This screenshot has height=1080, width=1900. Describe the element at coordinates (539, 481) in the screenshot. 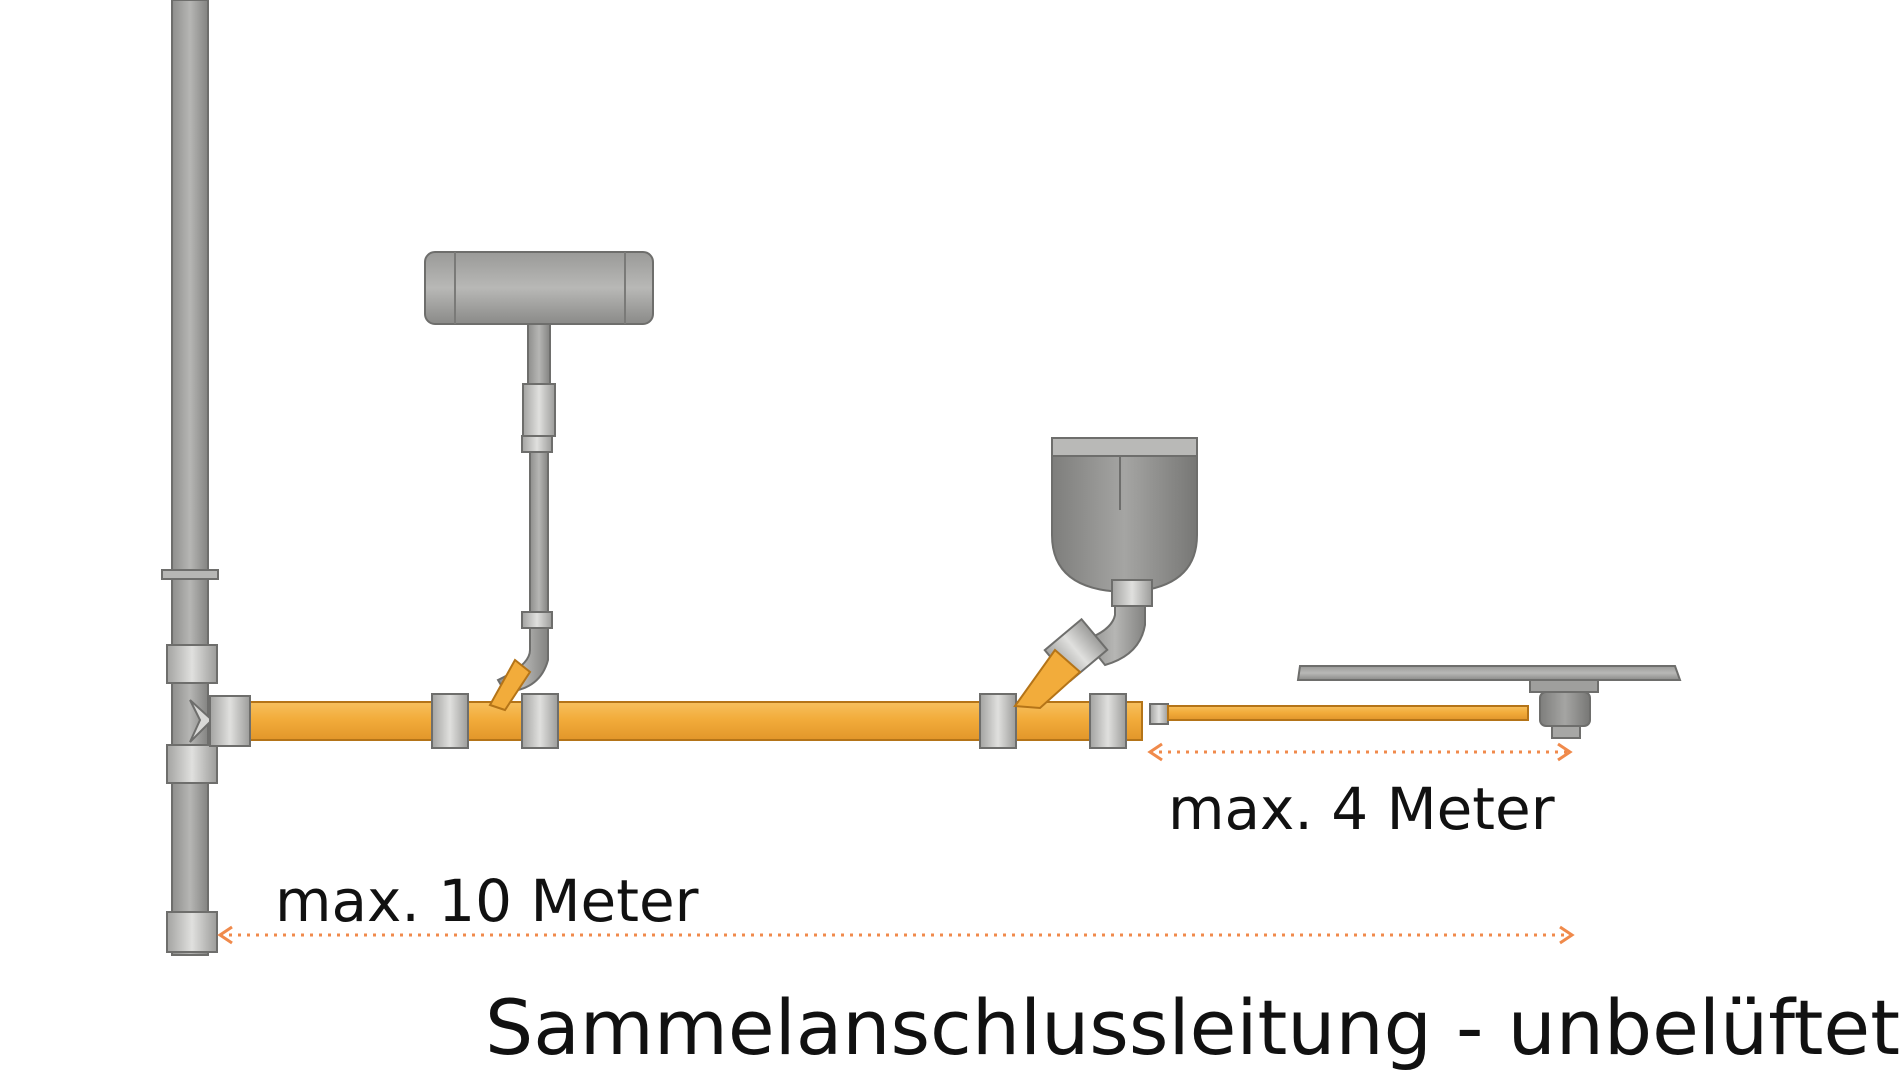

I see `washbasin-box-icon` at that location.